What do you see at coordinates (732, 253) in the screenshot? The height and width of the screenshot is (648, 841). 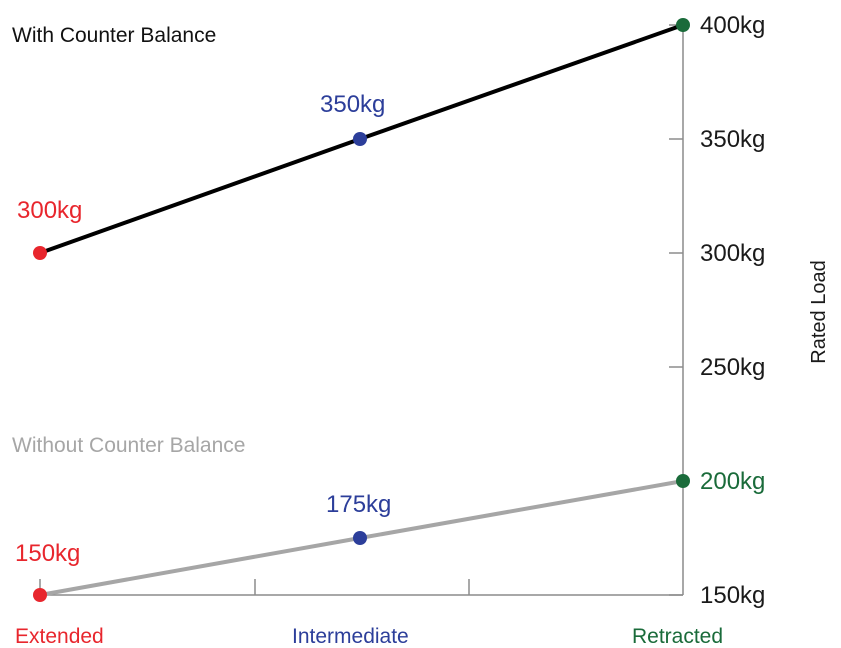 I see `y-tick-label-2: 300kg` at bounding box center [732, 253].